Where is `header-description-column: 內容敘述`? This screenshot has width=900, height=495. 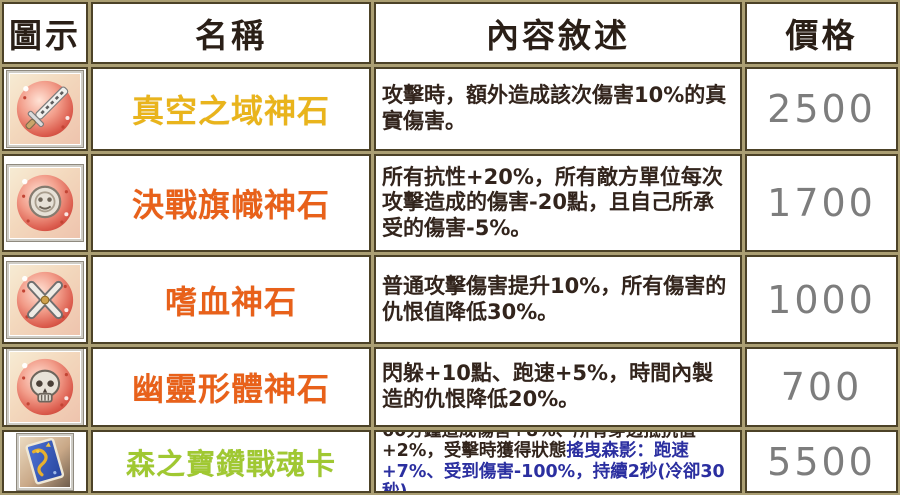
header-description-column: 內容敘述 is located at coordinates (558, 33).